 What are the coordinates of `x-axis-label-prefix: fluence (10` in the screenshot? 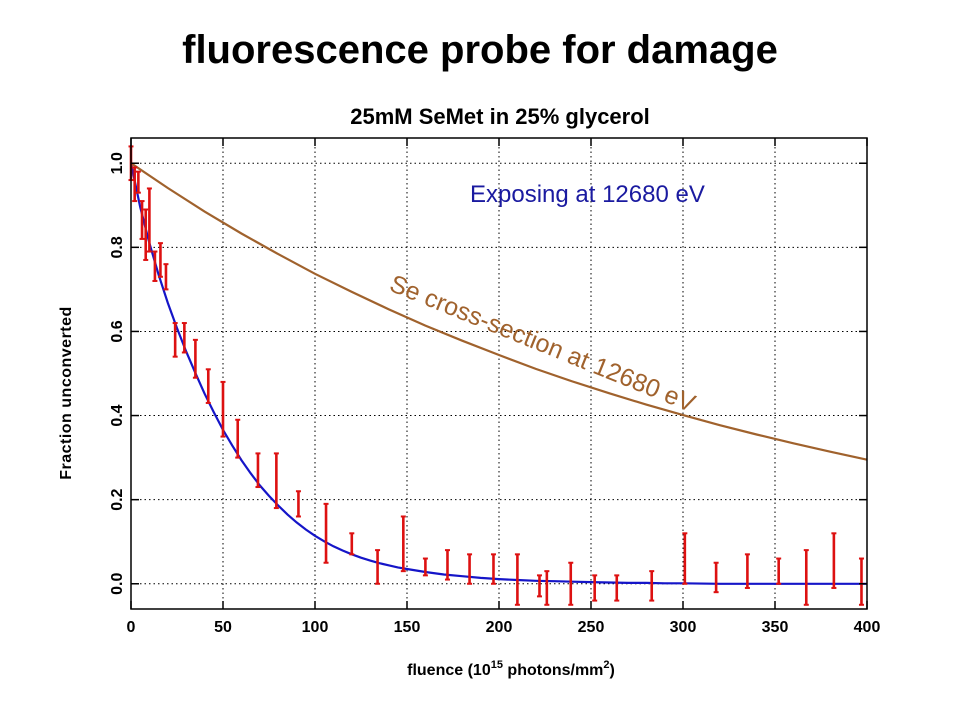 It's located at (449, 670).